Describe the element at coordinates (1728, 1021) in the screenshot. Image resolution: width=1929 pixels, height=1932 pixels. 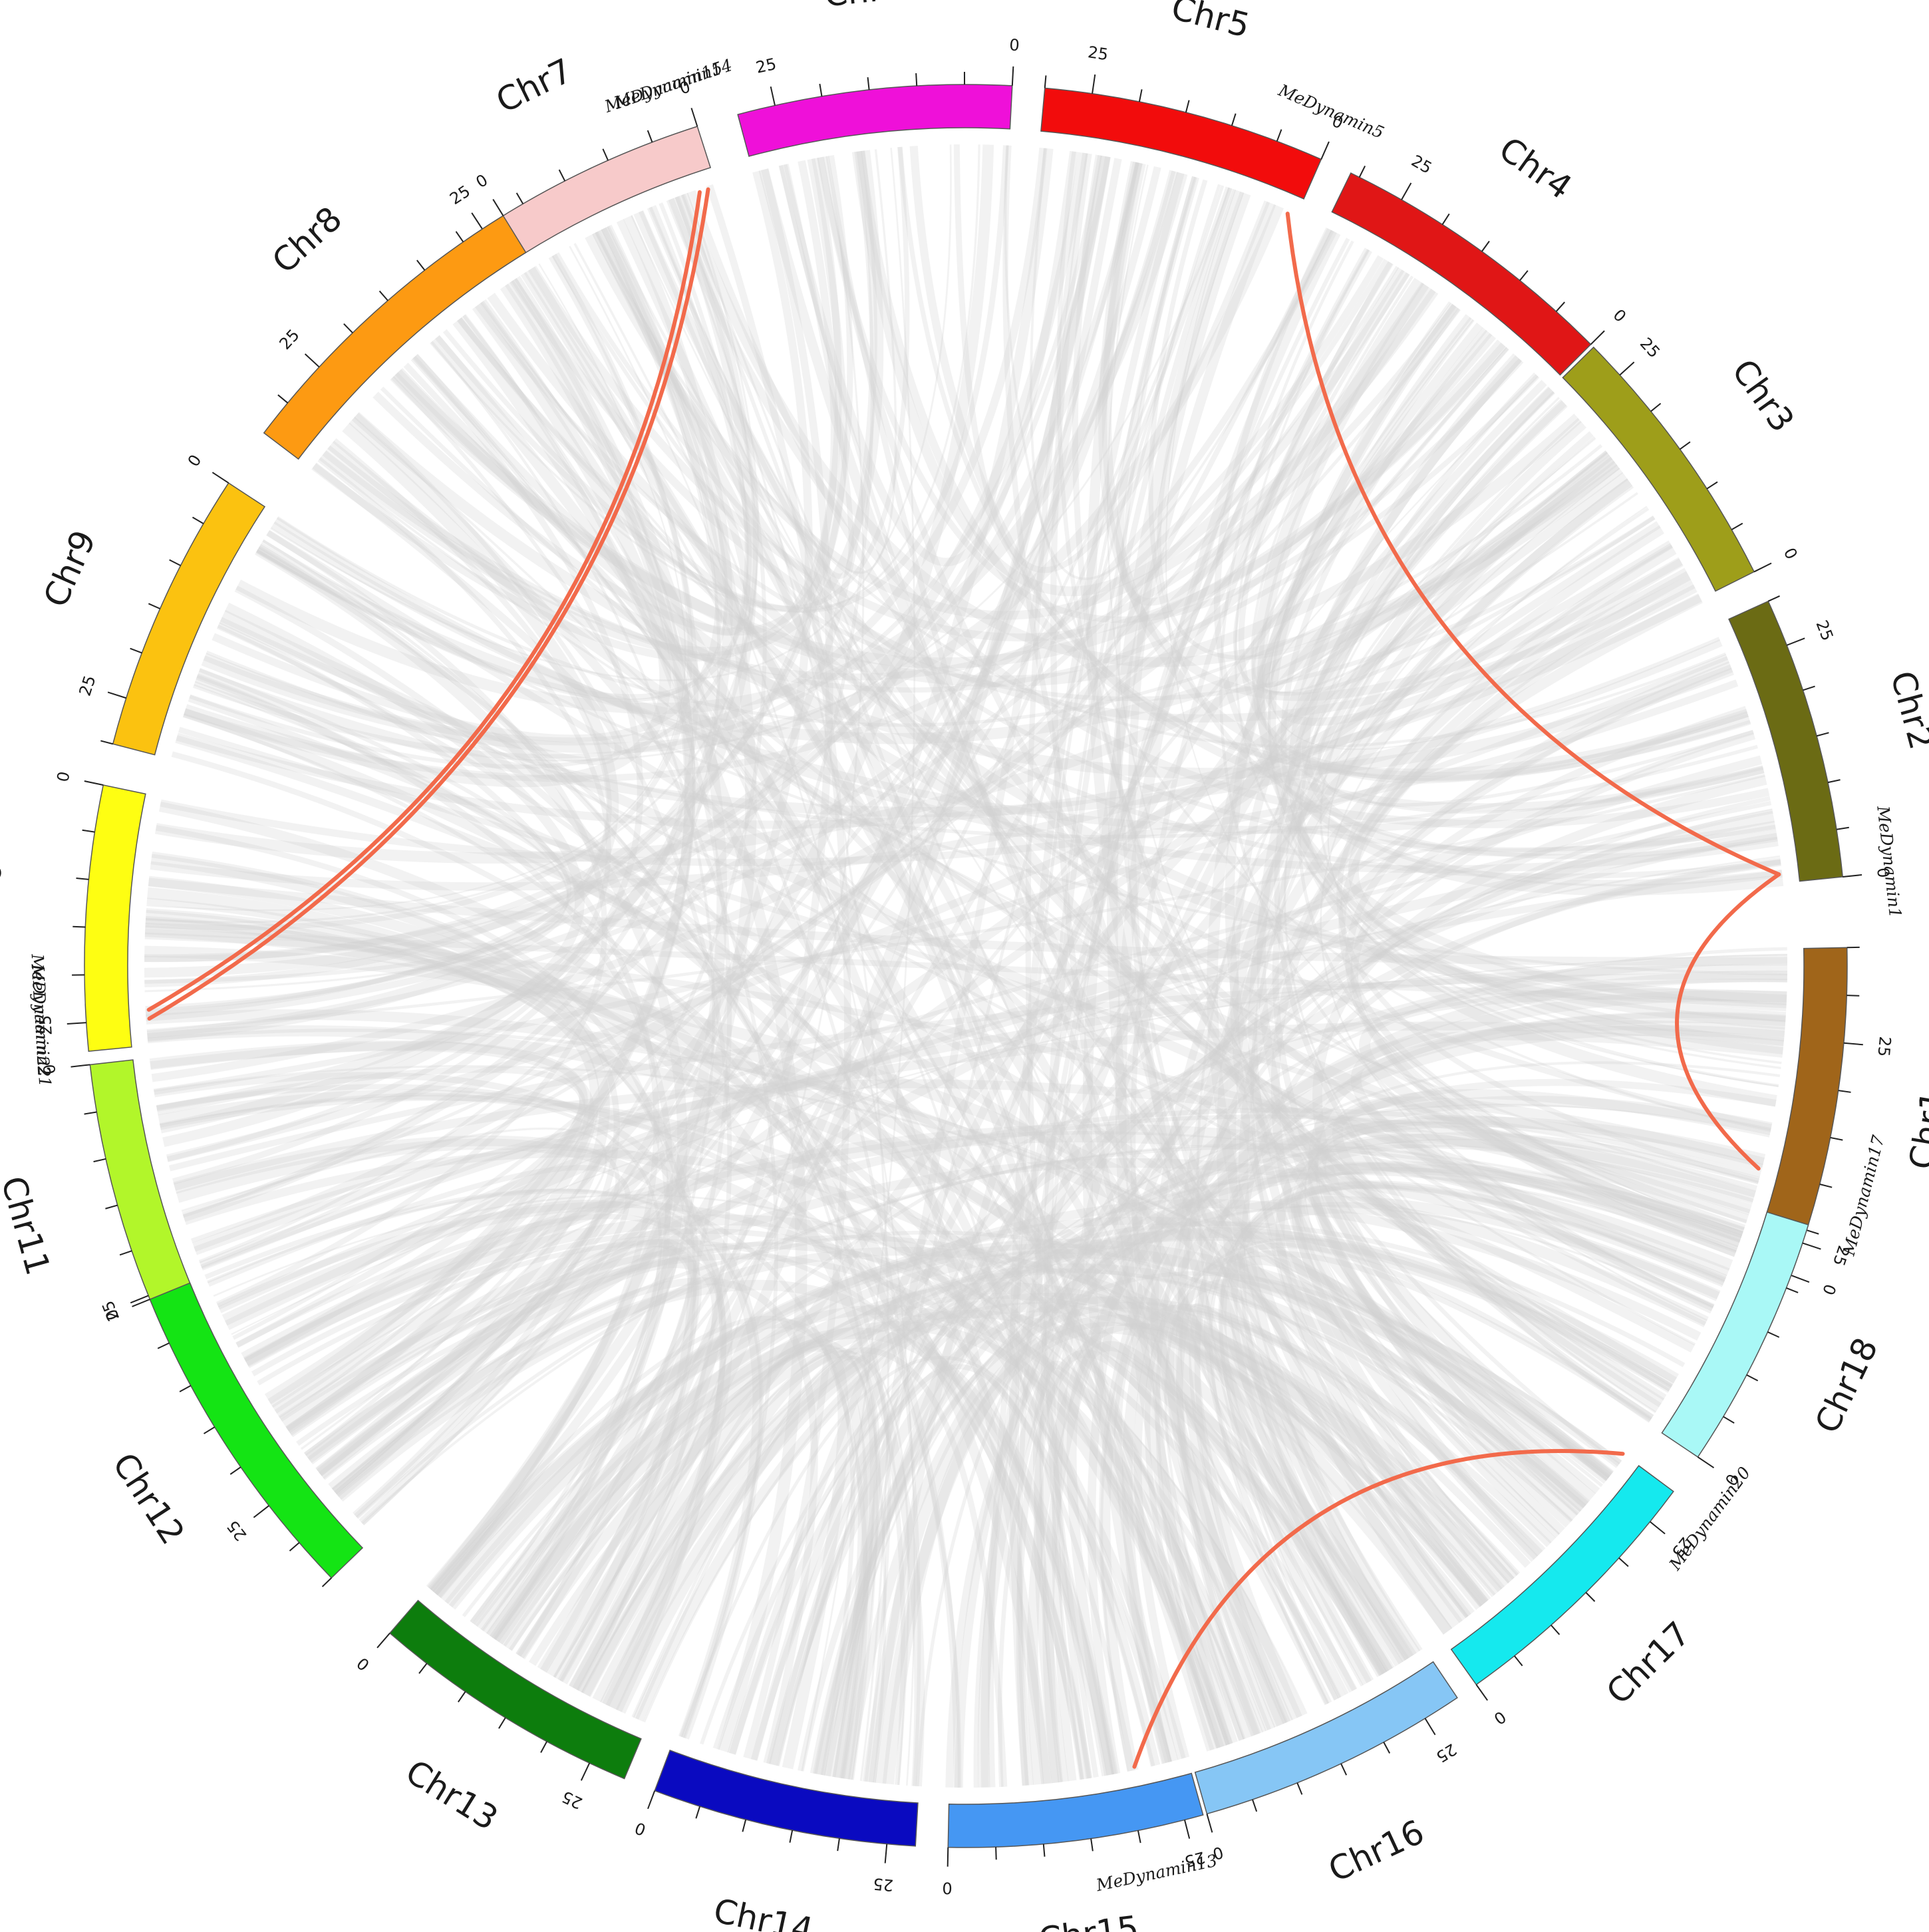
I see `duplication-link` at that location.